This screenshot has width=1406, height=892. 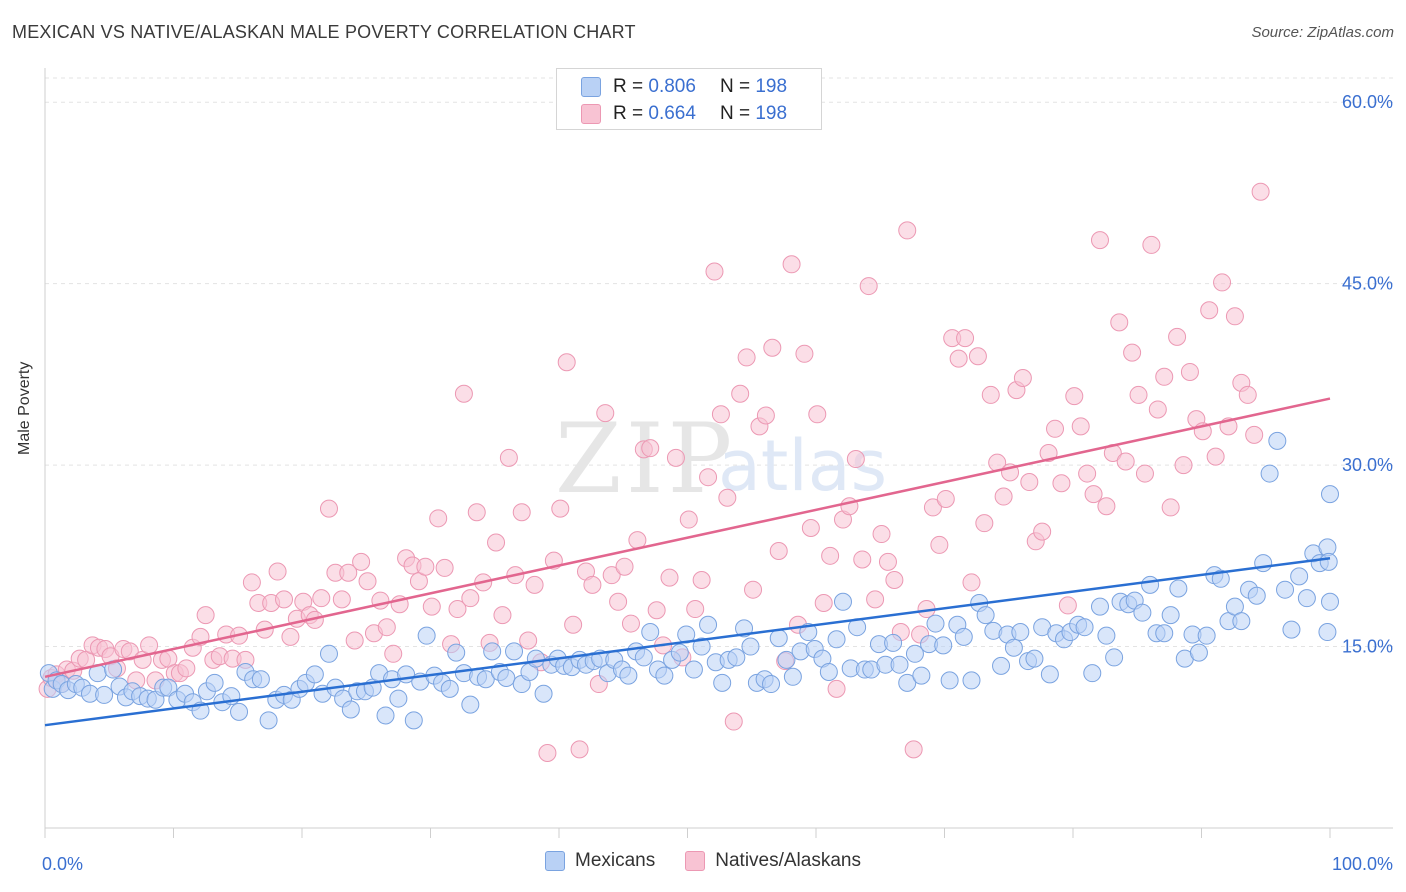 I want to click on legend-label-natives: Natives/Alaskans, so click(x=788, y=860).